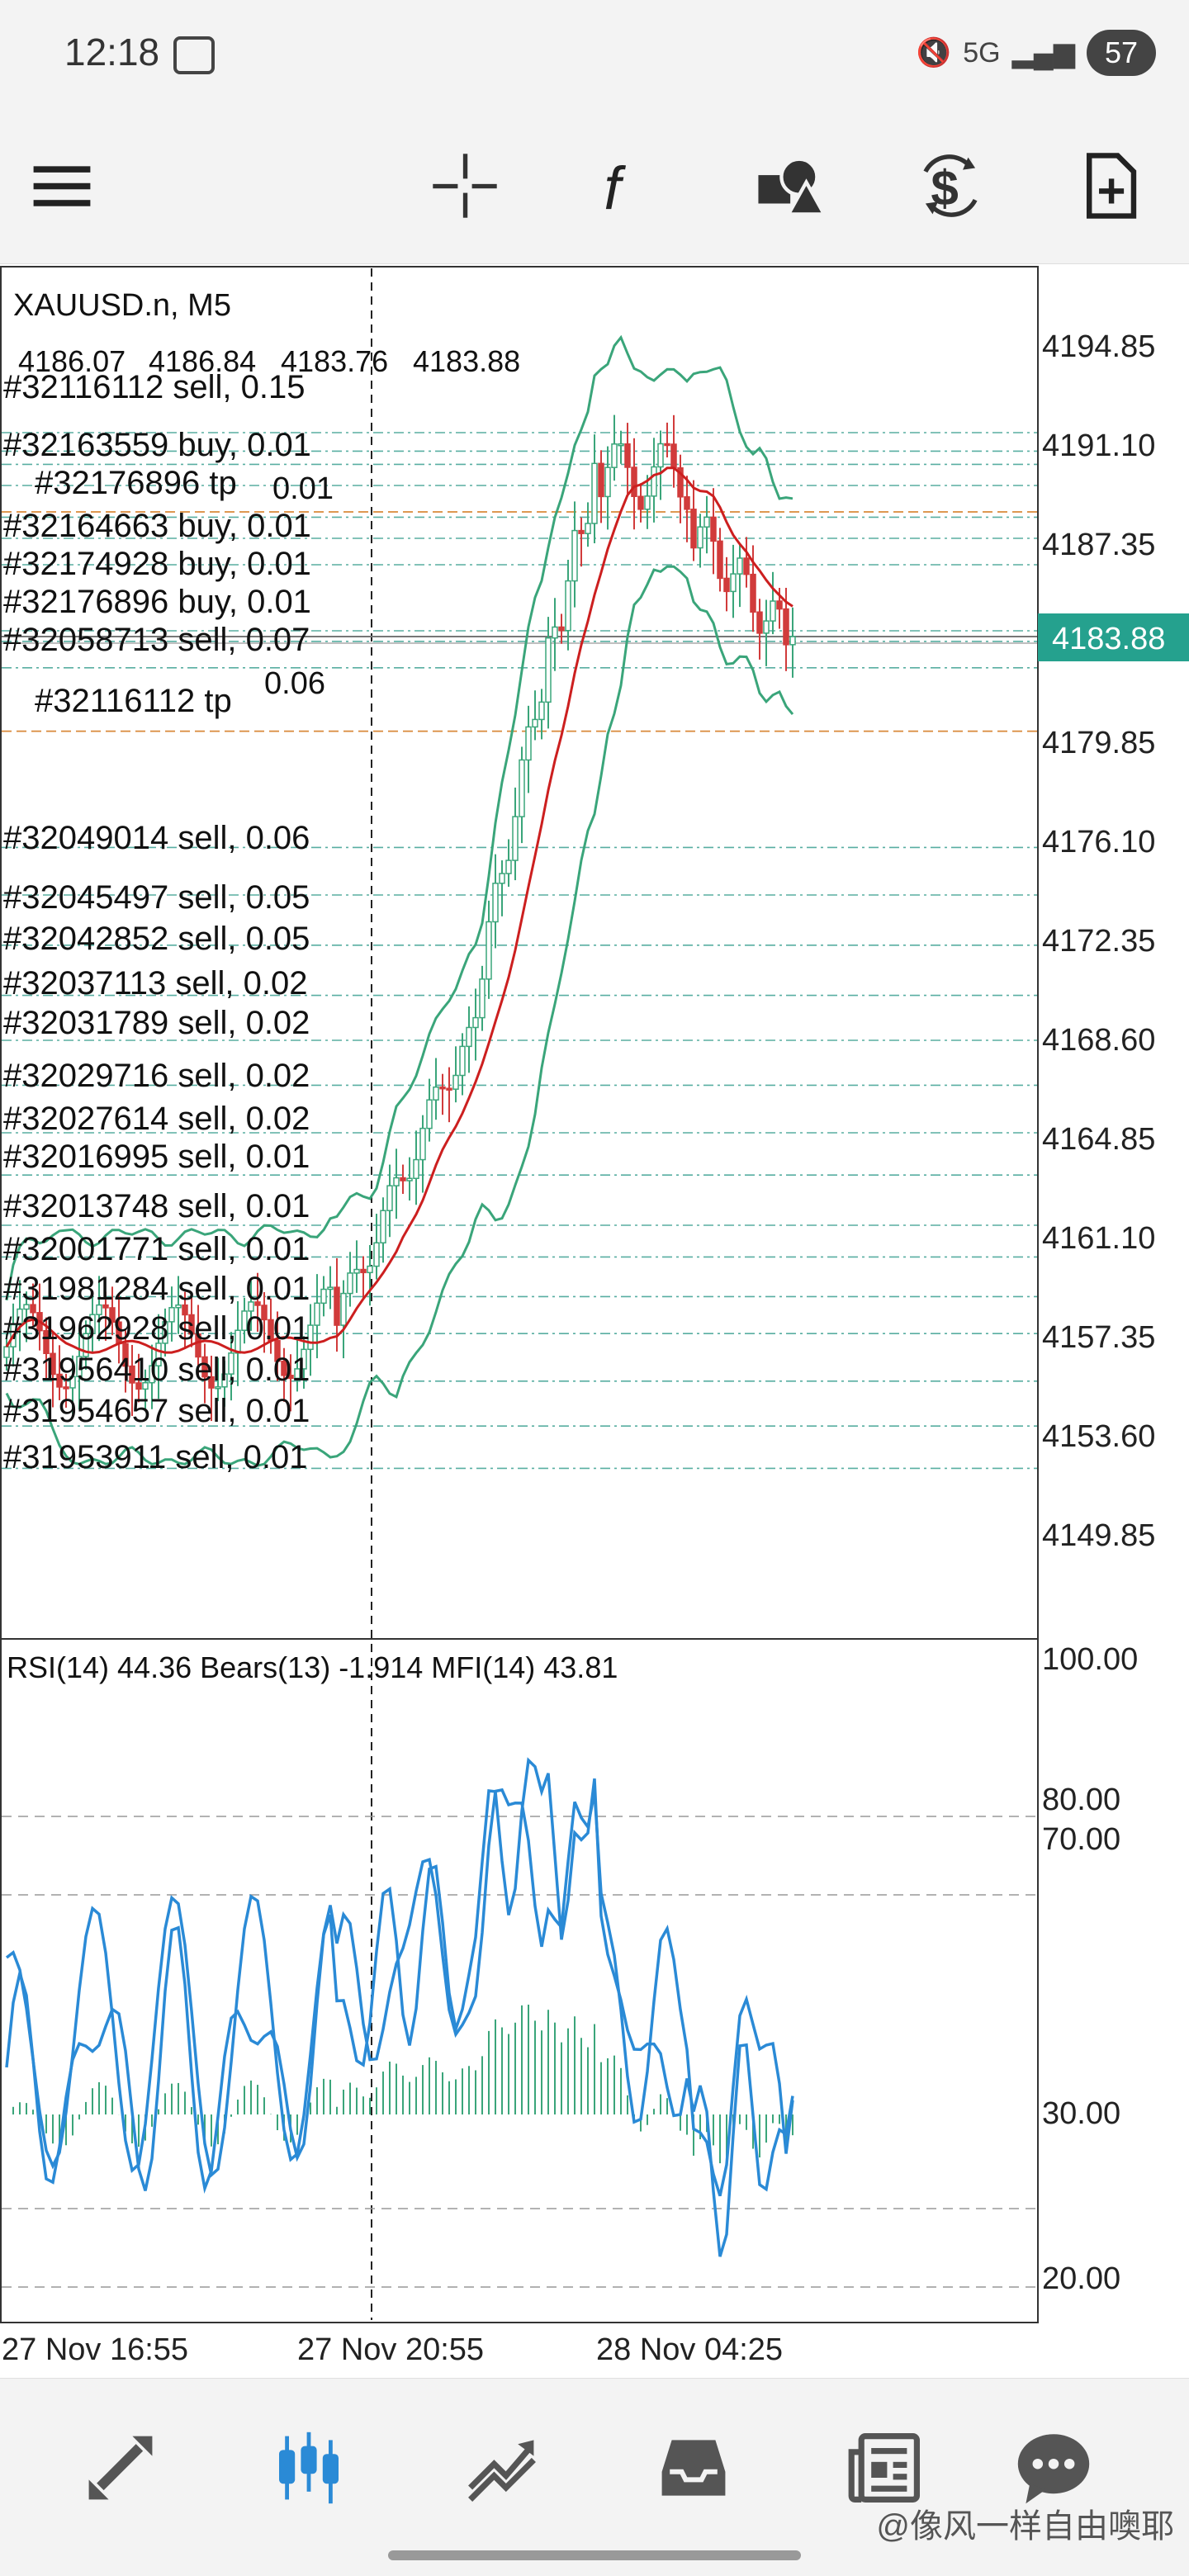  I want to click on objects-icon, so click(788, 185).